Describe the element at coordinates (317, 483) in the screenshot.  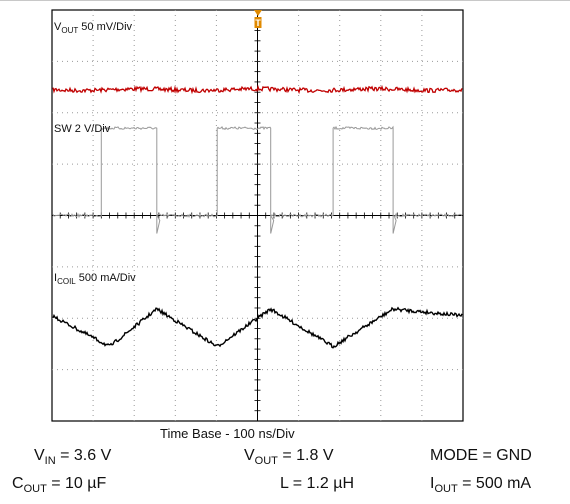
I see `condition-inductance: L = 1.2 µH` at that location.